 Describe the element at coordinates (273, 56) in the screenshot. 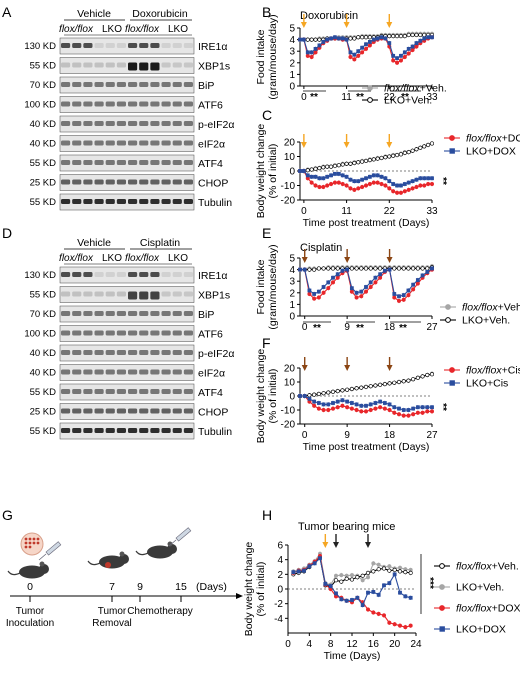

I see `y-axis-label: (gram/mouse/day)` at that location.